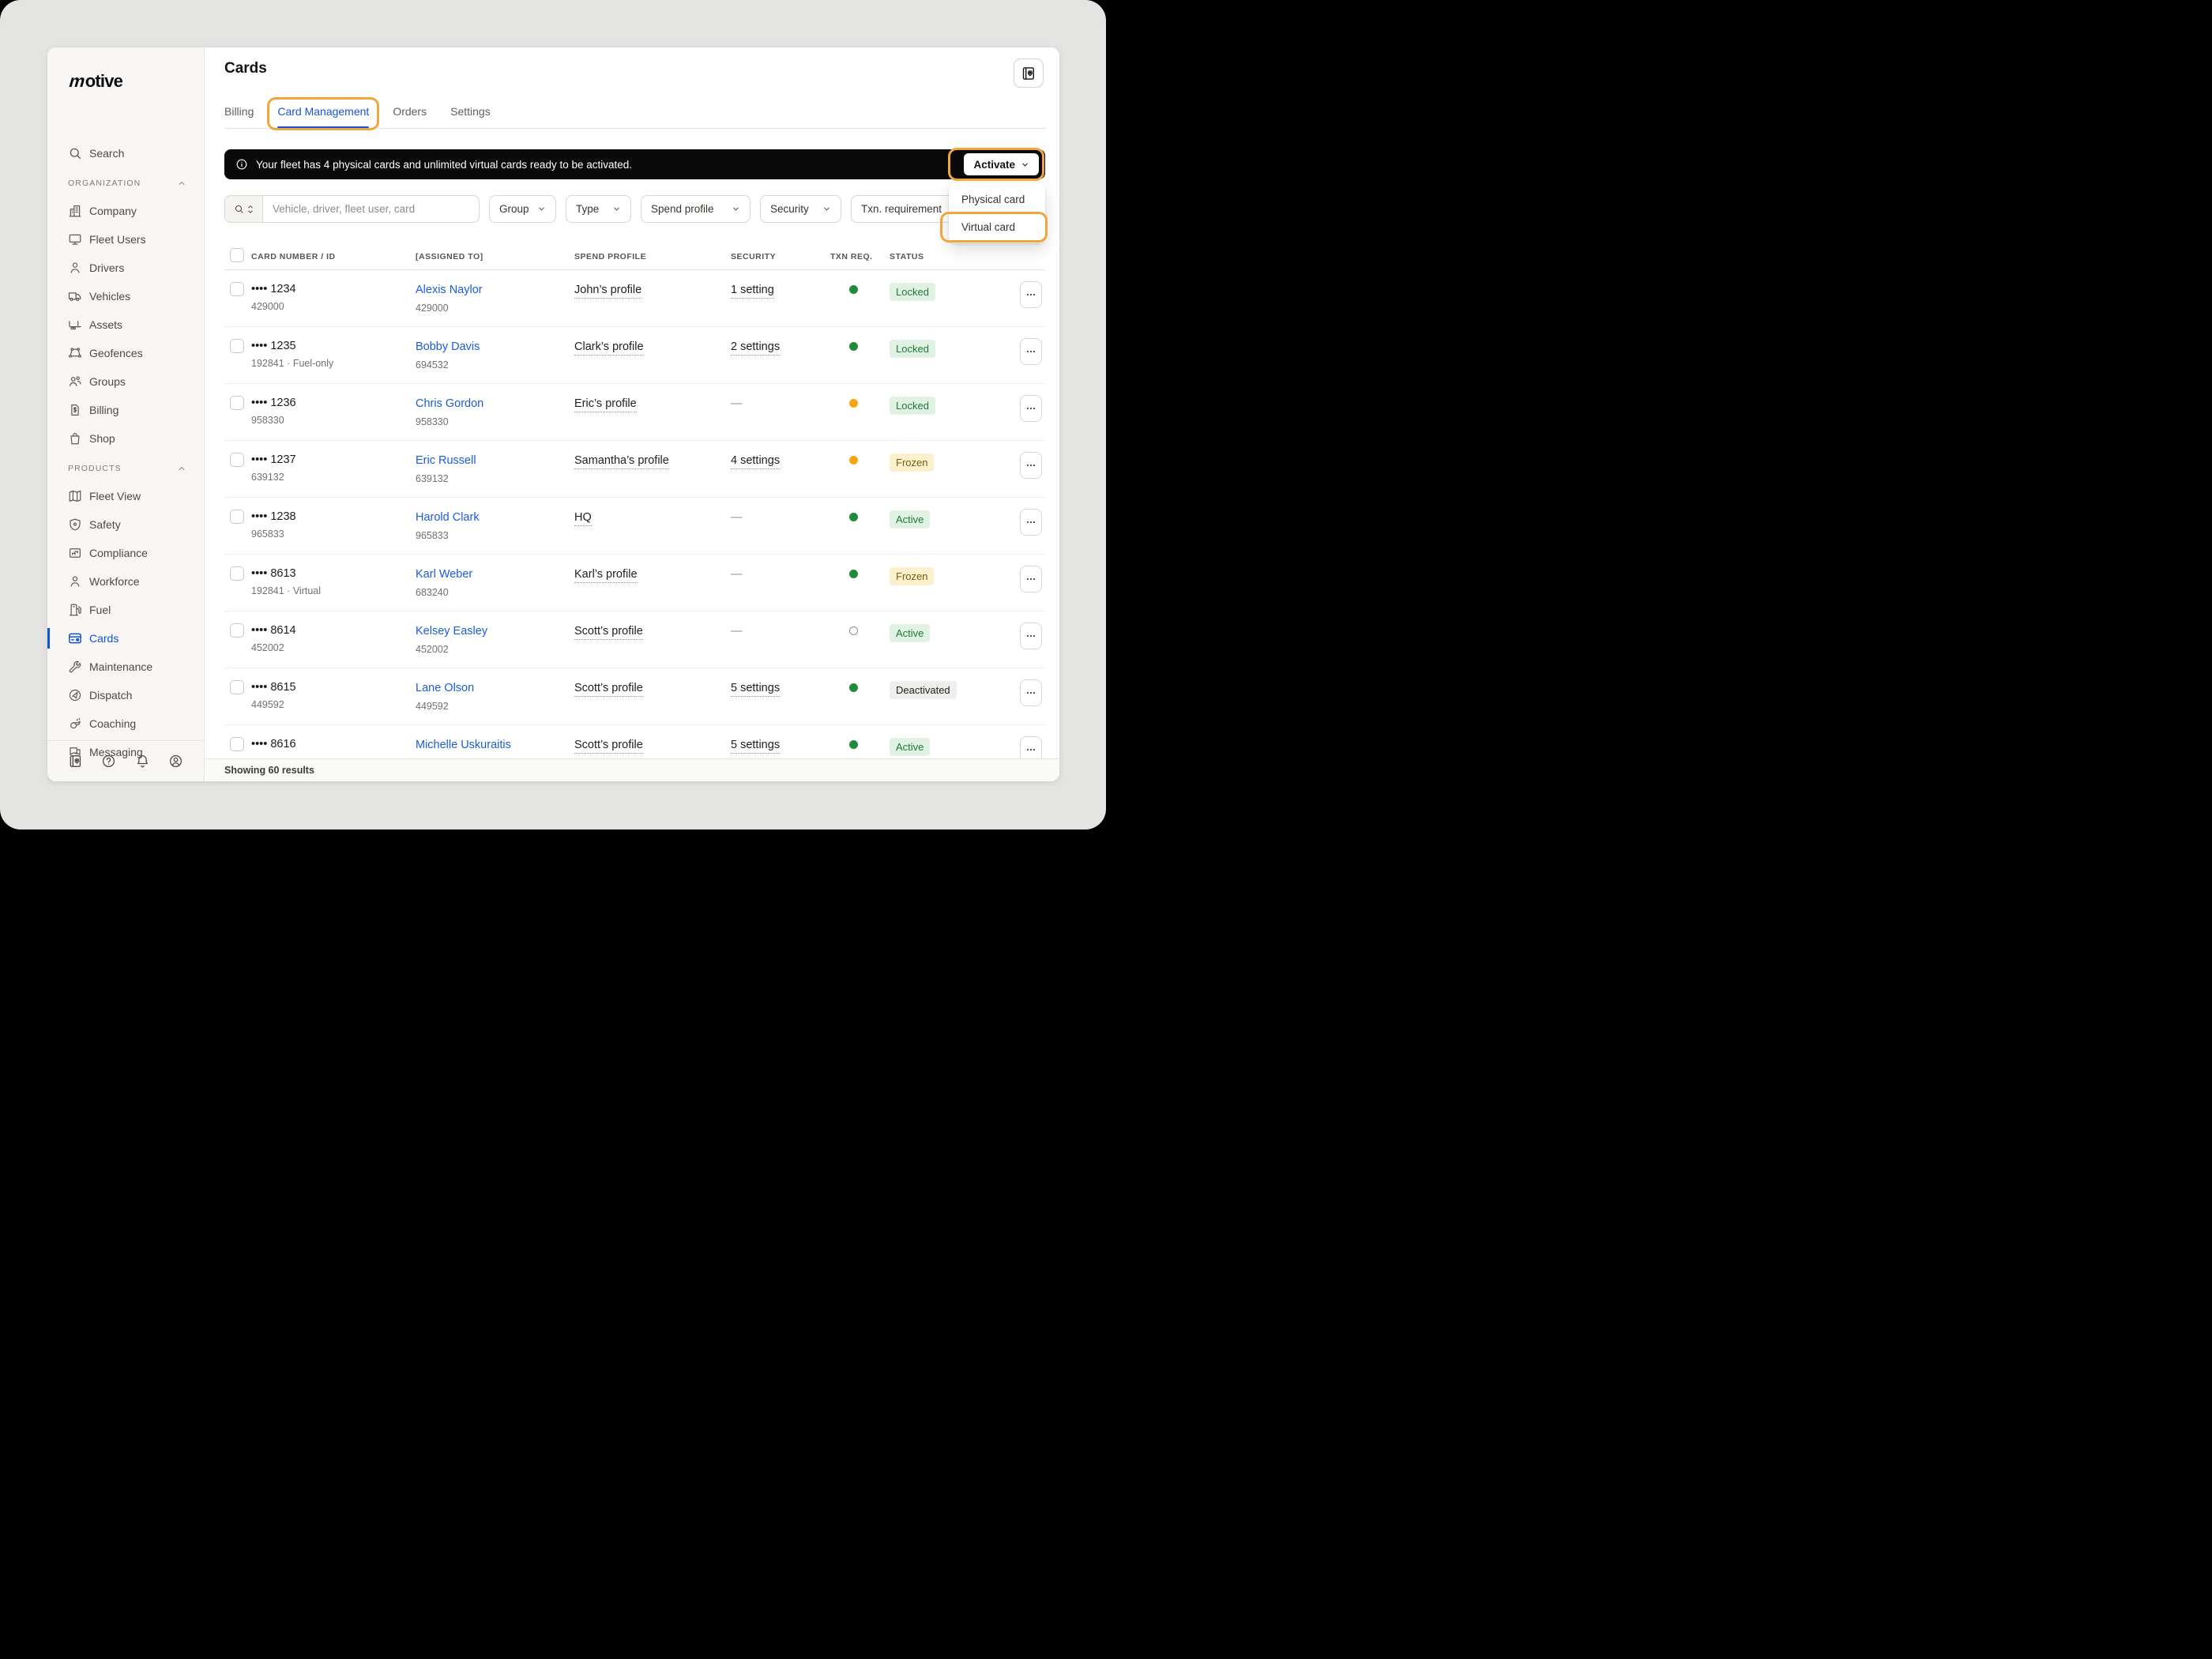  What do you see at coordinates (410, 111) in the screenshot?
I see `tab-orders: Orders` at bounding box center [410, 111].